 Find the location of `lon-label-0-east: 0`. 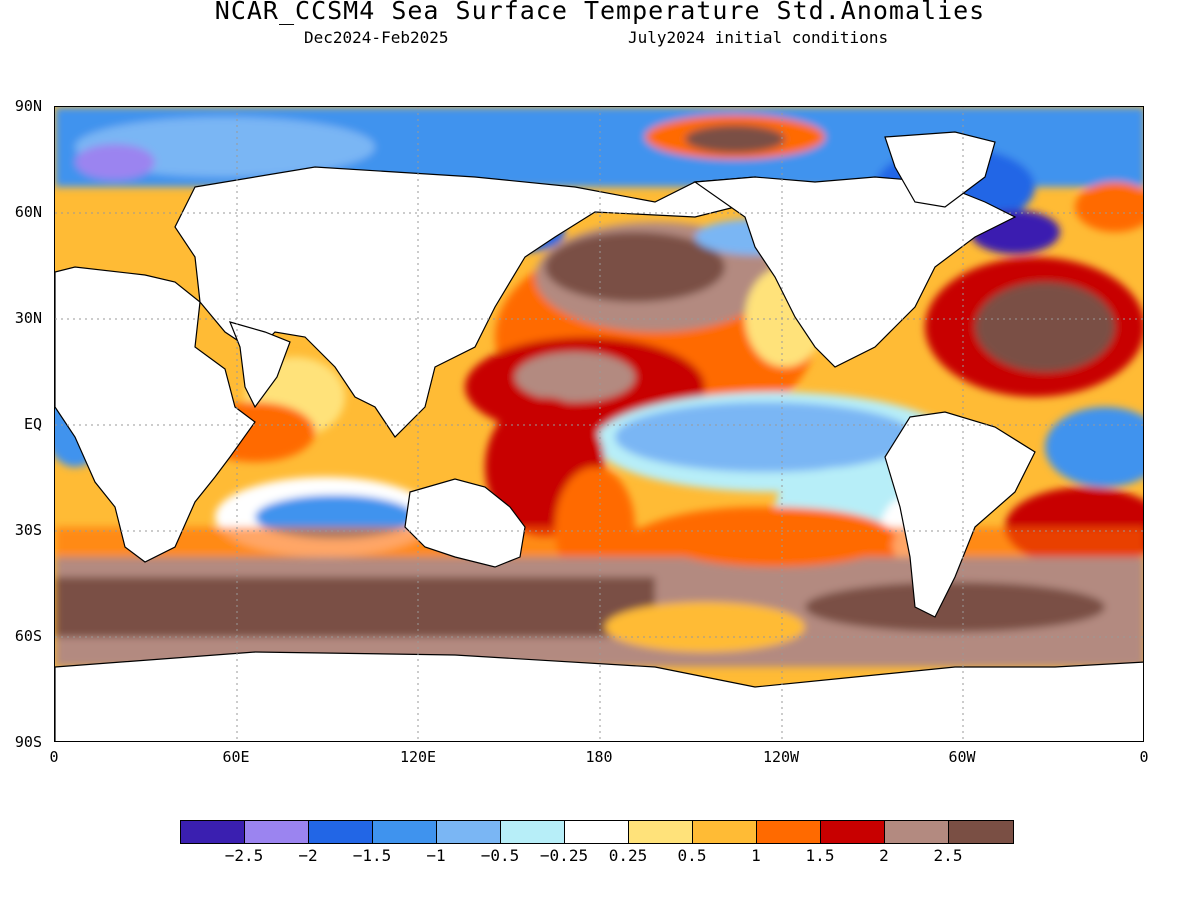

lon-label-0-east: 0 is located at coordinates (1144, 757).